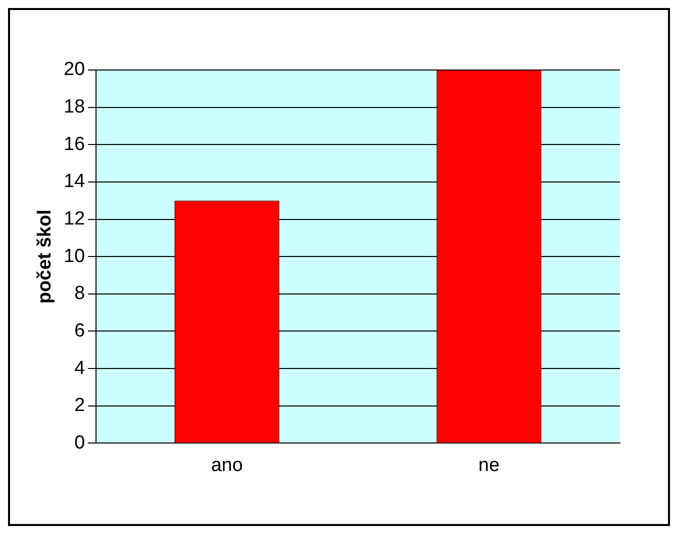 Image resolution: width=682 pixels, height=534 pixels. I want to click on y-tick-label: 14, so click(75, 181).